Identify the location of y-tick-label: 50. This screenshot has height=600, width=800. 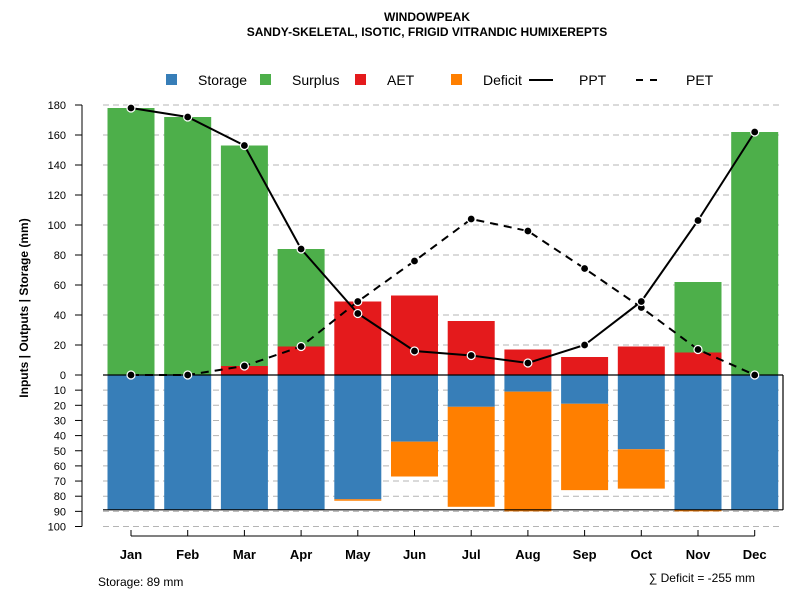
(60, 452).